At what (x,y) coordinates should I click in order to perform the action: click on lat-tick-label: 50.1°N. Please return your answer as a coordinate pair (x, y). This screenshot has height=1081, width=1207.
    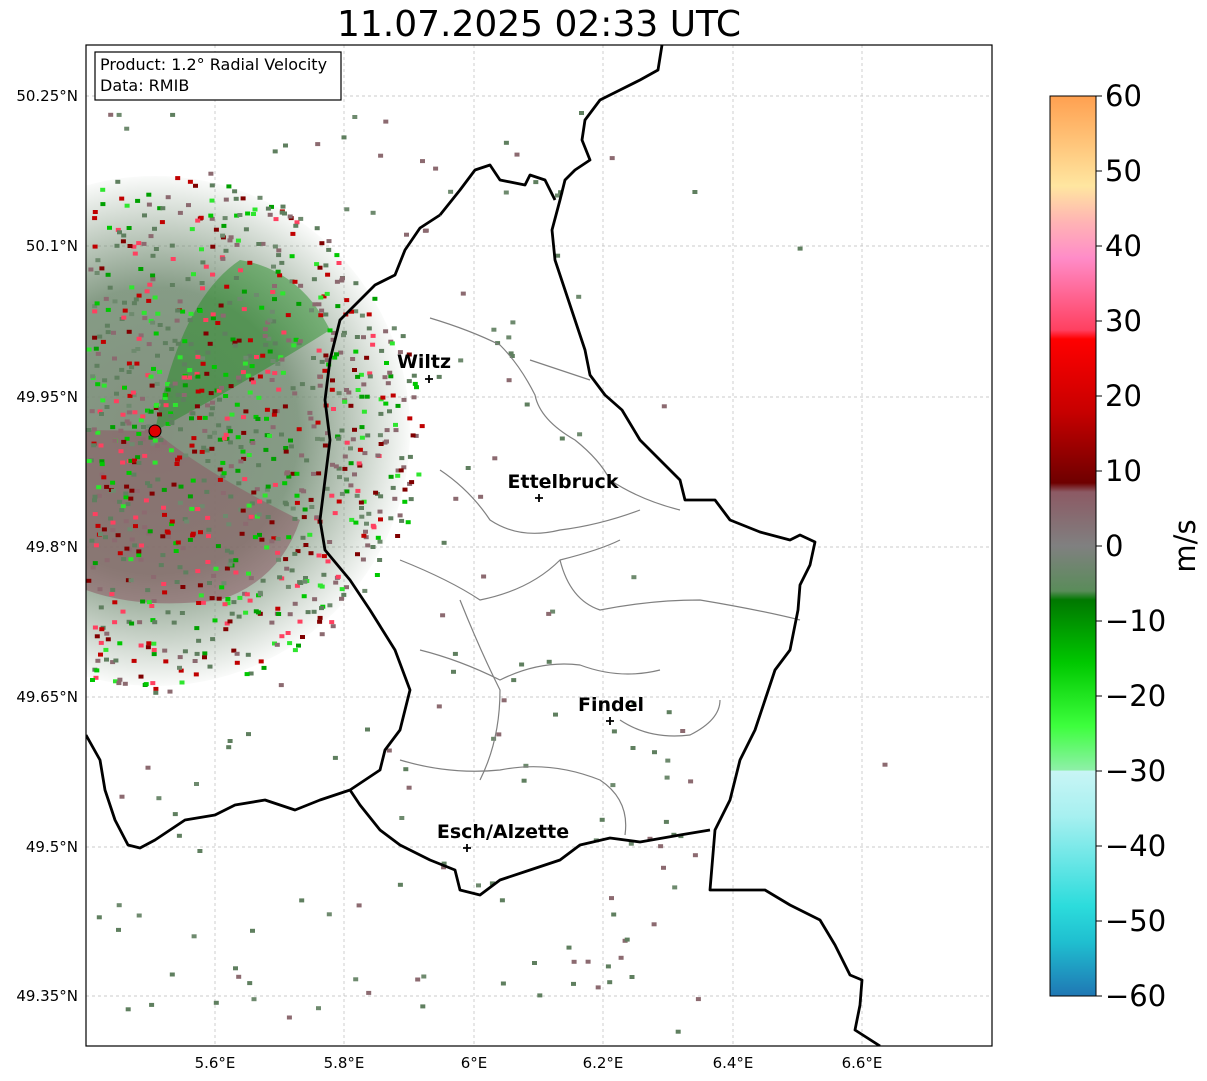
    Looking at the image, I should click on (52, 246).